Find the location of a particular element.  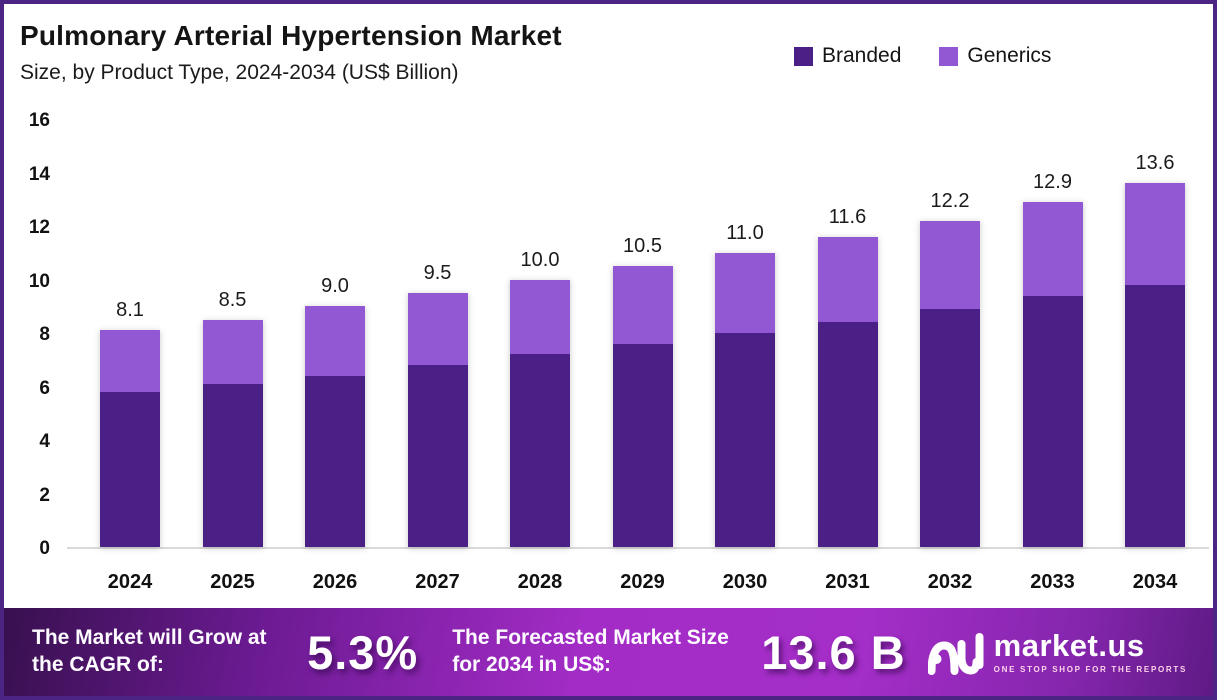

bar-column: 9.0 is located at coordinates (335, 411).